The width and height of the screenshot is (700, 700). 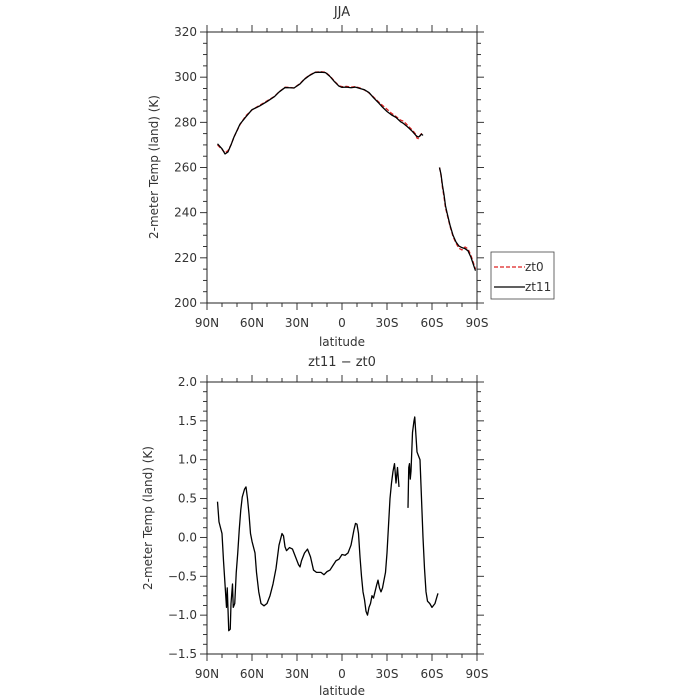 I want to click on temperature-series-group, so click(x=347, y=171).